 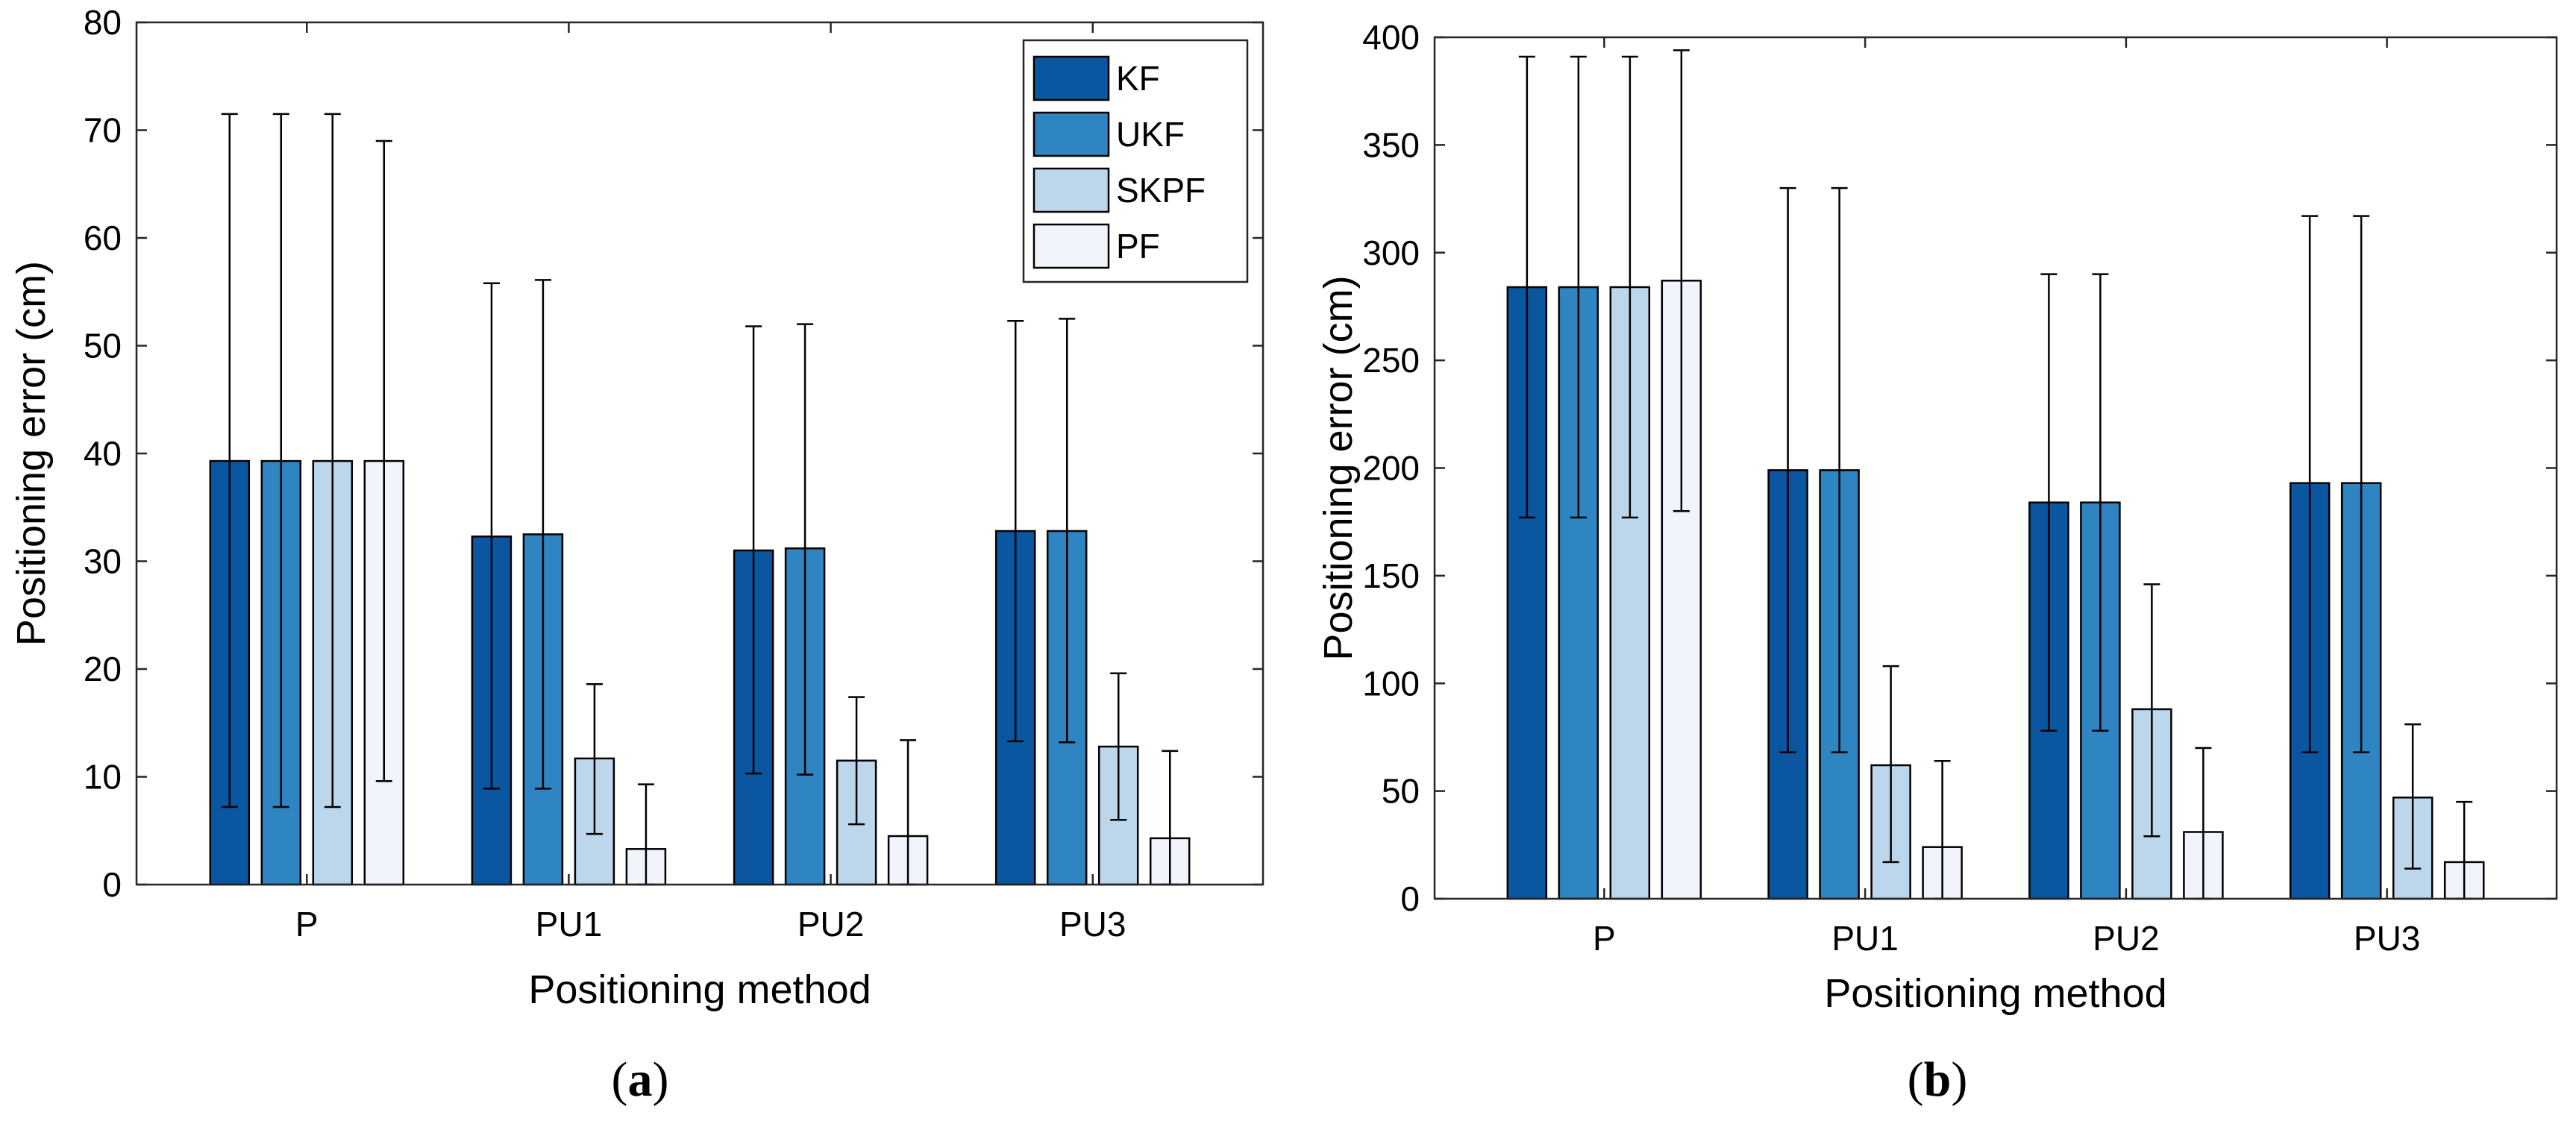 I want to click on y-tick-label: 40, so click(x=103, y=453).